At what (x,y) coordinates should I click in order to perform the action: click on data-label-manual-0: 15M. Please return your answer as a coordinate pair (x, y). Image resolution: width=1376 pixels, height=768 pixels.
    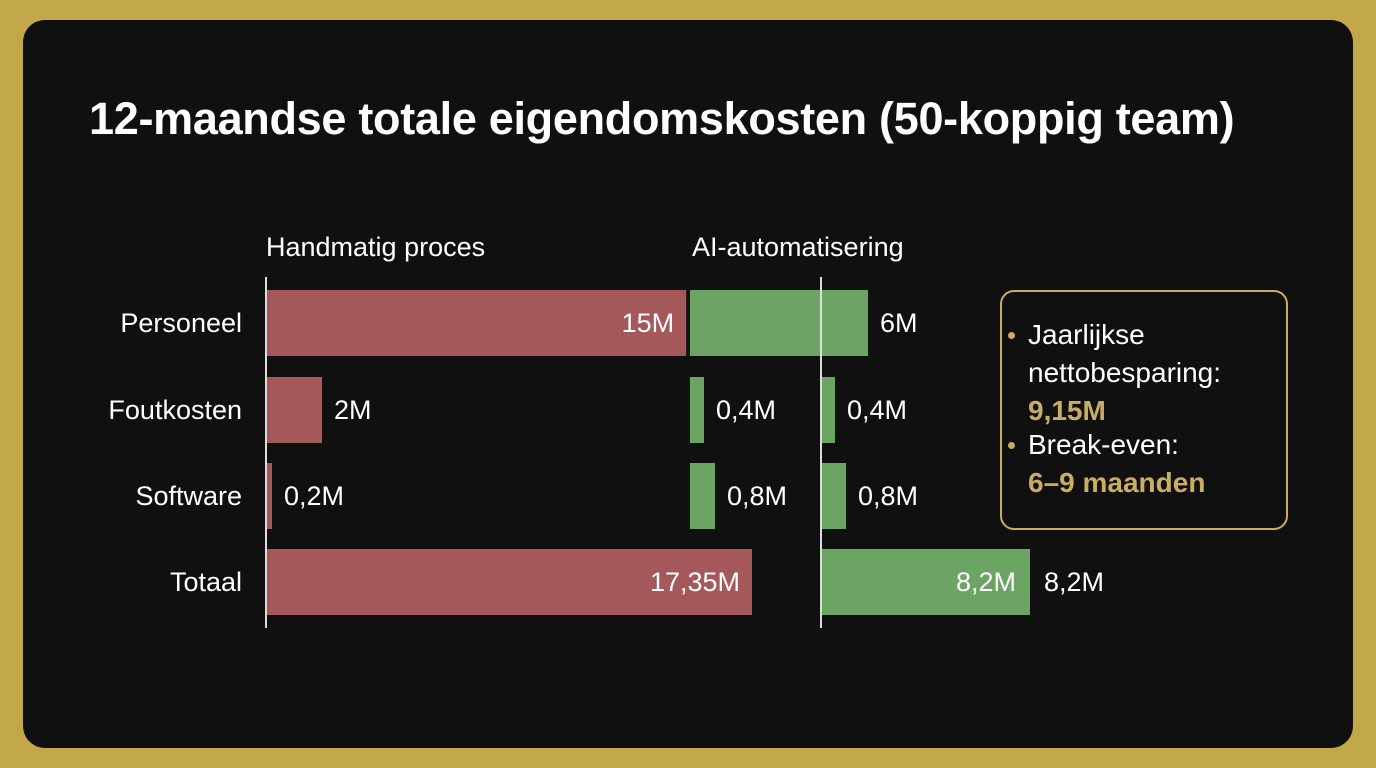
    Looking at the image, I should click on (648, 323).